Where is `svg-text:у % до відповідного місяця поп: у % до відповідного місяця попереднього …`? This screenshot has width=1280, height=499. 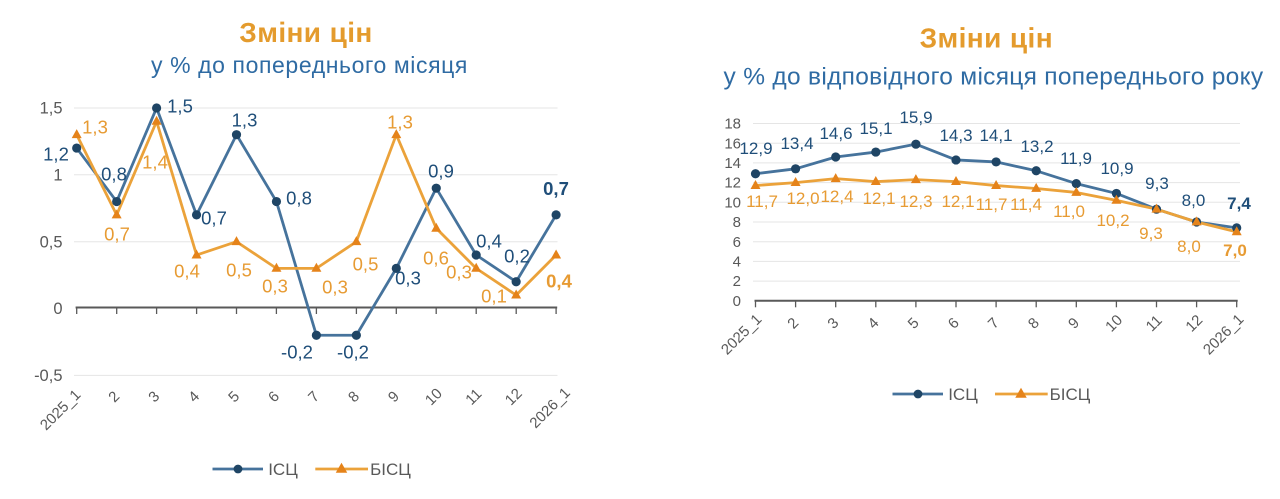 svg-text:у % до відповідного місяця поп: у % до відповідного місяця попереднього … is located at coordinates (994, 77).